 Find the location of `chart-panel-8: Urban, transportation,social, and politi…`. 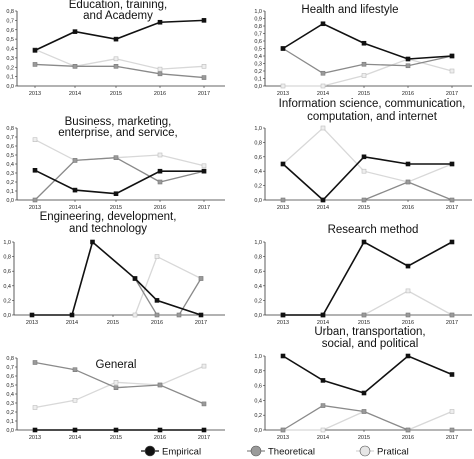

chart-panel-8: Urban, transportation,social, and politi… is located at coordinates (363, 383).